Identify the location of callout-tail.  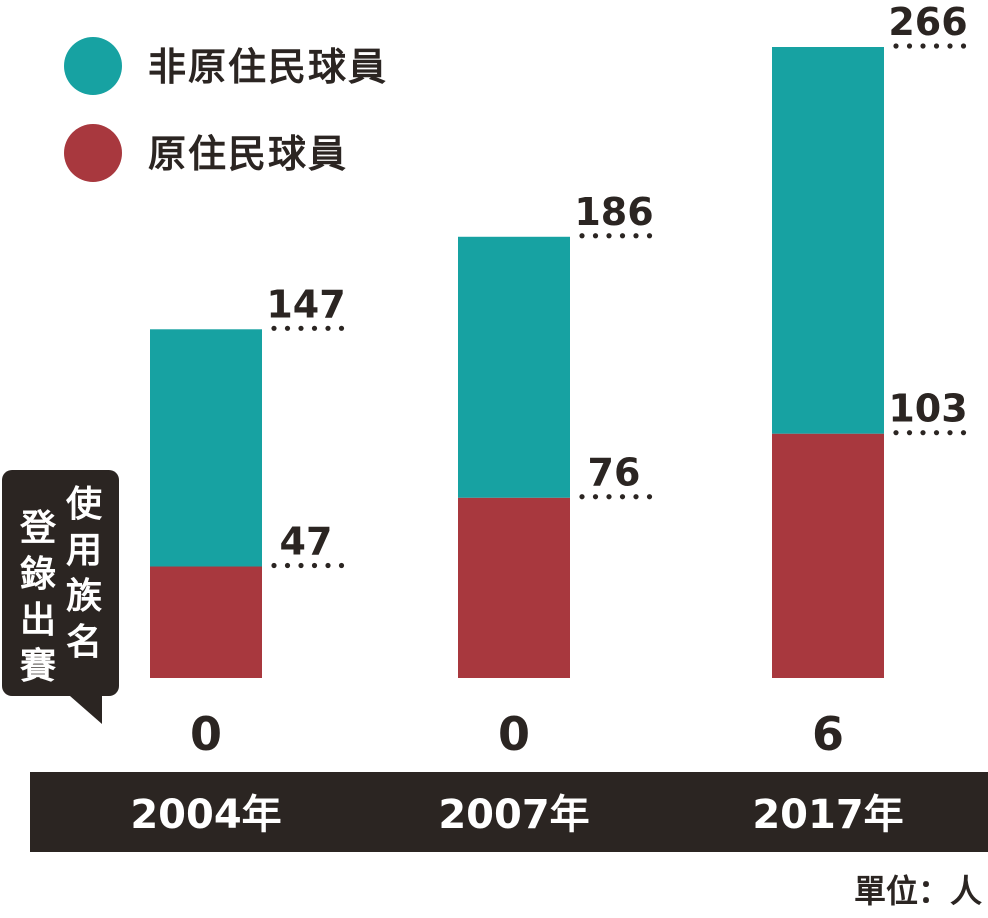
(86, 710).